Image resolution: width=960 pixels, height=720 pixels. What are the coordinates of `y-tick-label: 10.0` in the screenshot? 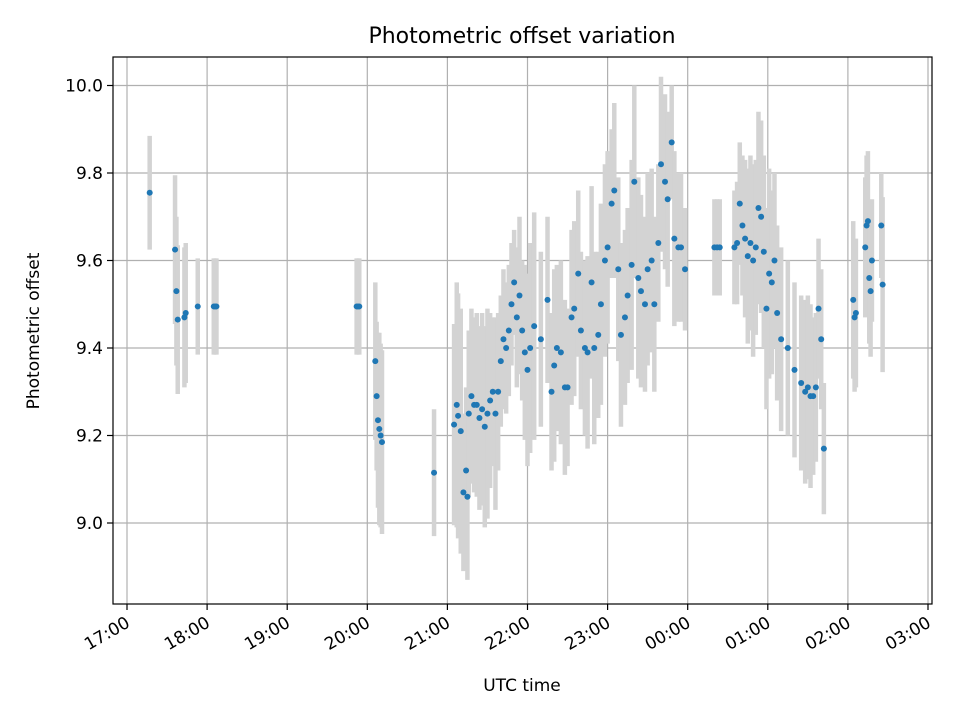 It's located at (84, 87).